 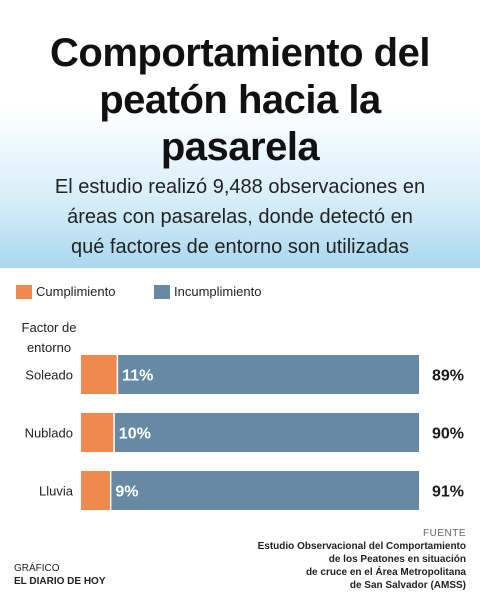 What do you see at coordinates (448, 434) in the screenshot?
I see `data-label-nublado-incumplimiento: 90%` at bounding box center [448, 434].